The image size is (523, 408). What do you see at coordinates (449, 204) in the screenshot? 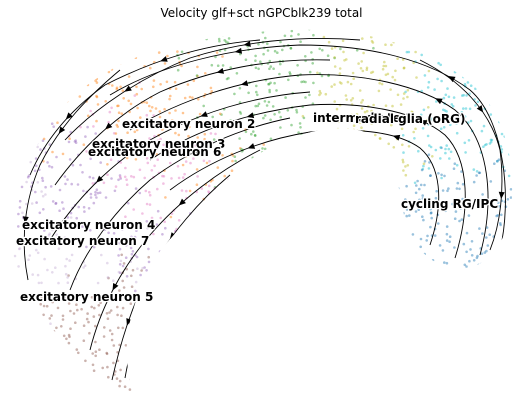
I see `cluster-label: cycling RG/IPC` at bounding box center [449, 204].